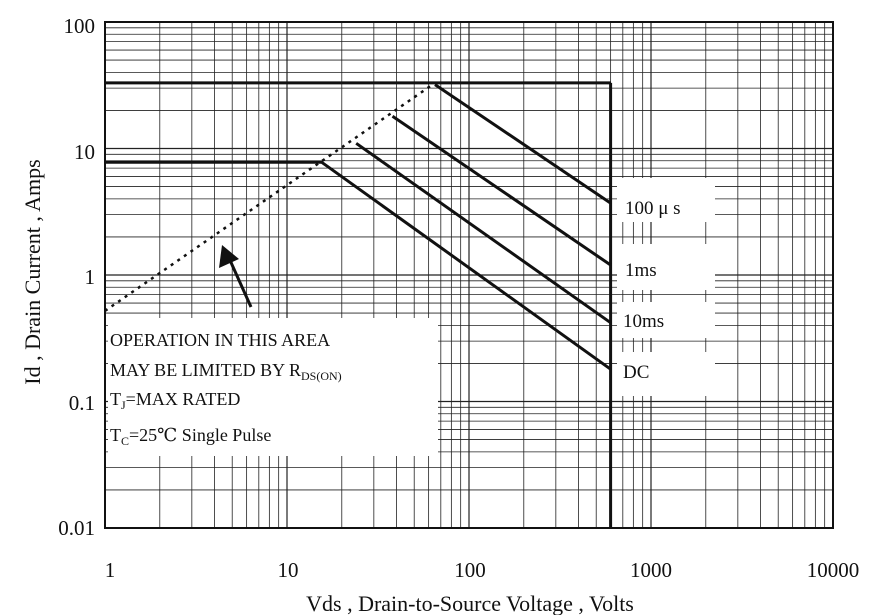  Describe the element at coordinates (82, 403) in the screenshot. I see `y-tick-label: 0.1` at that location.